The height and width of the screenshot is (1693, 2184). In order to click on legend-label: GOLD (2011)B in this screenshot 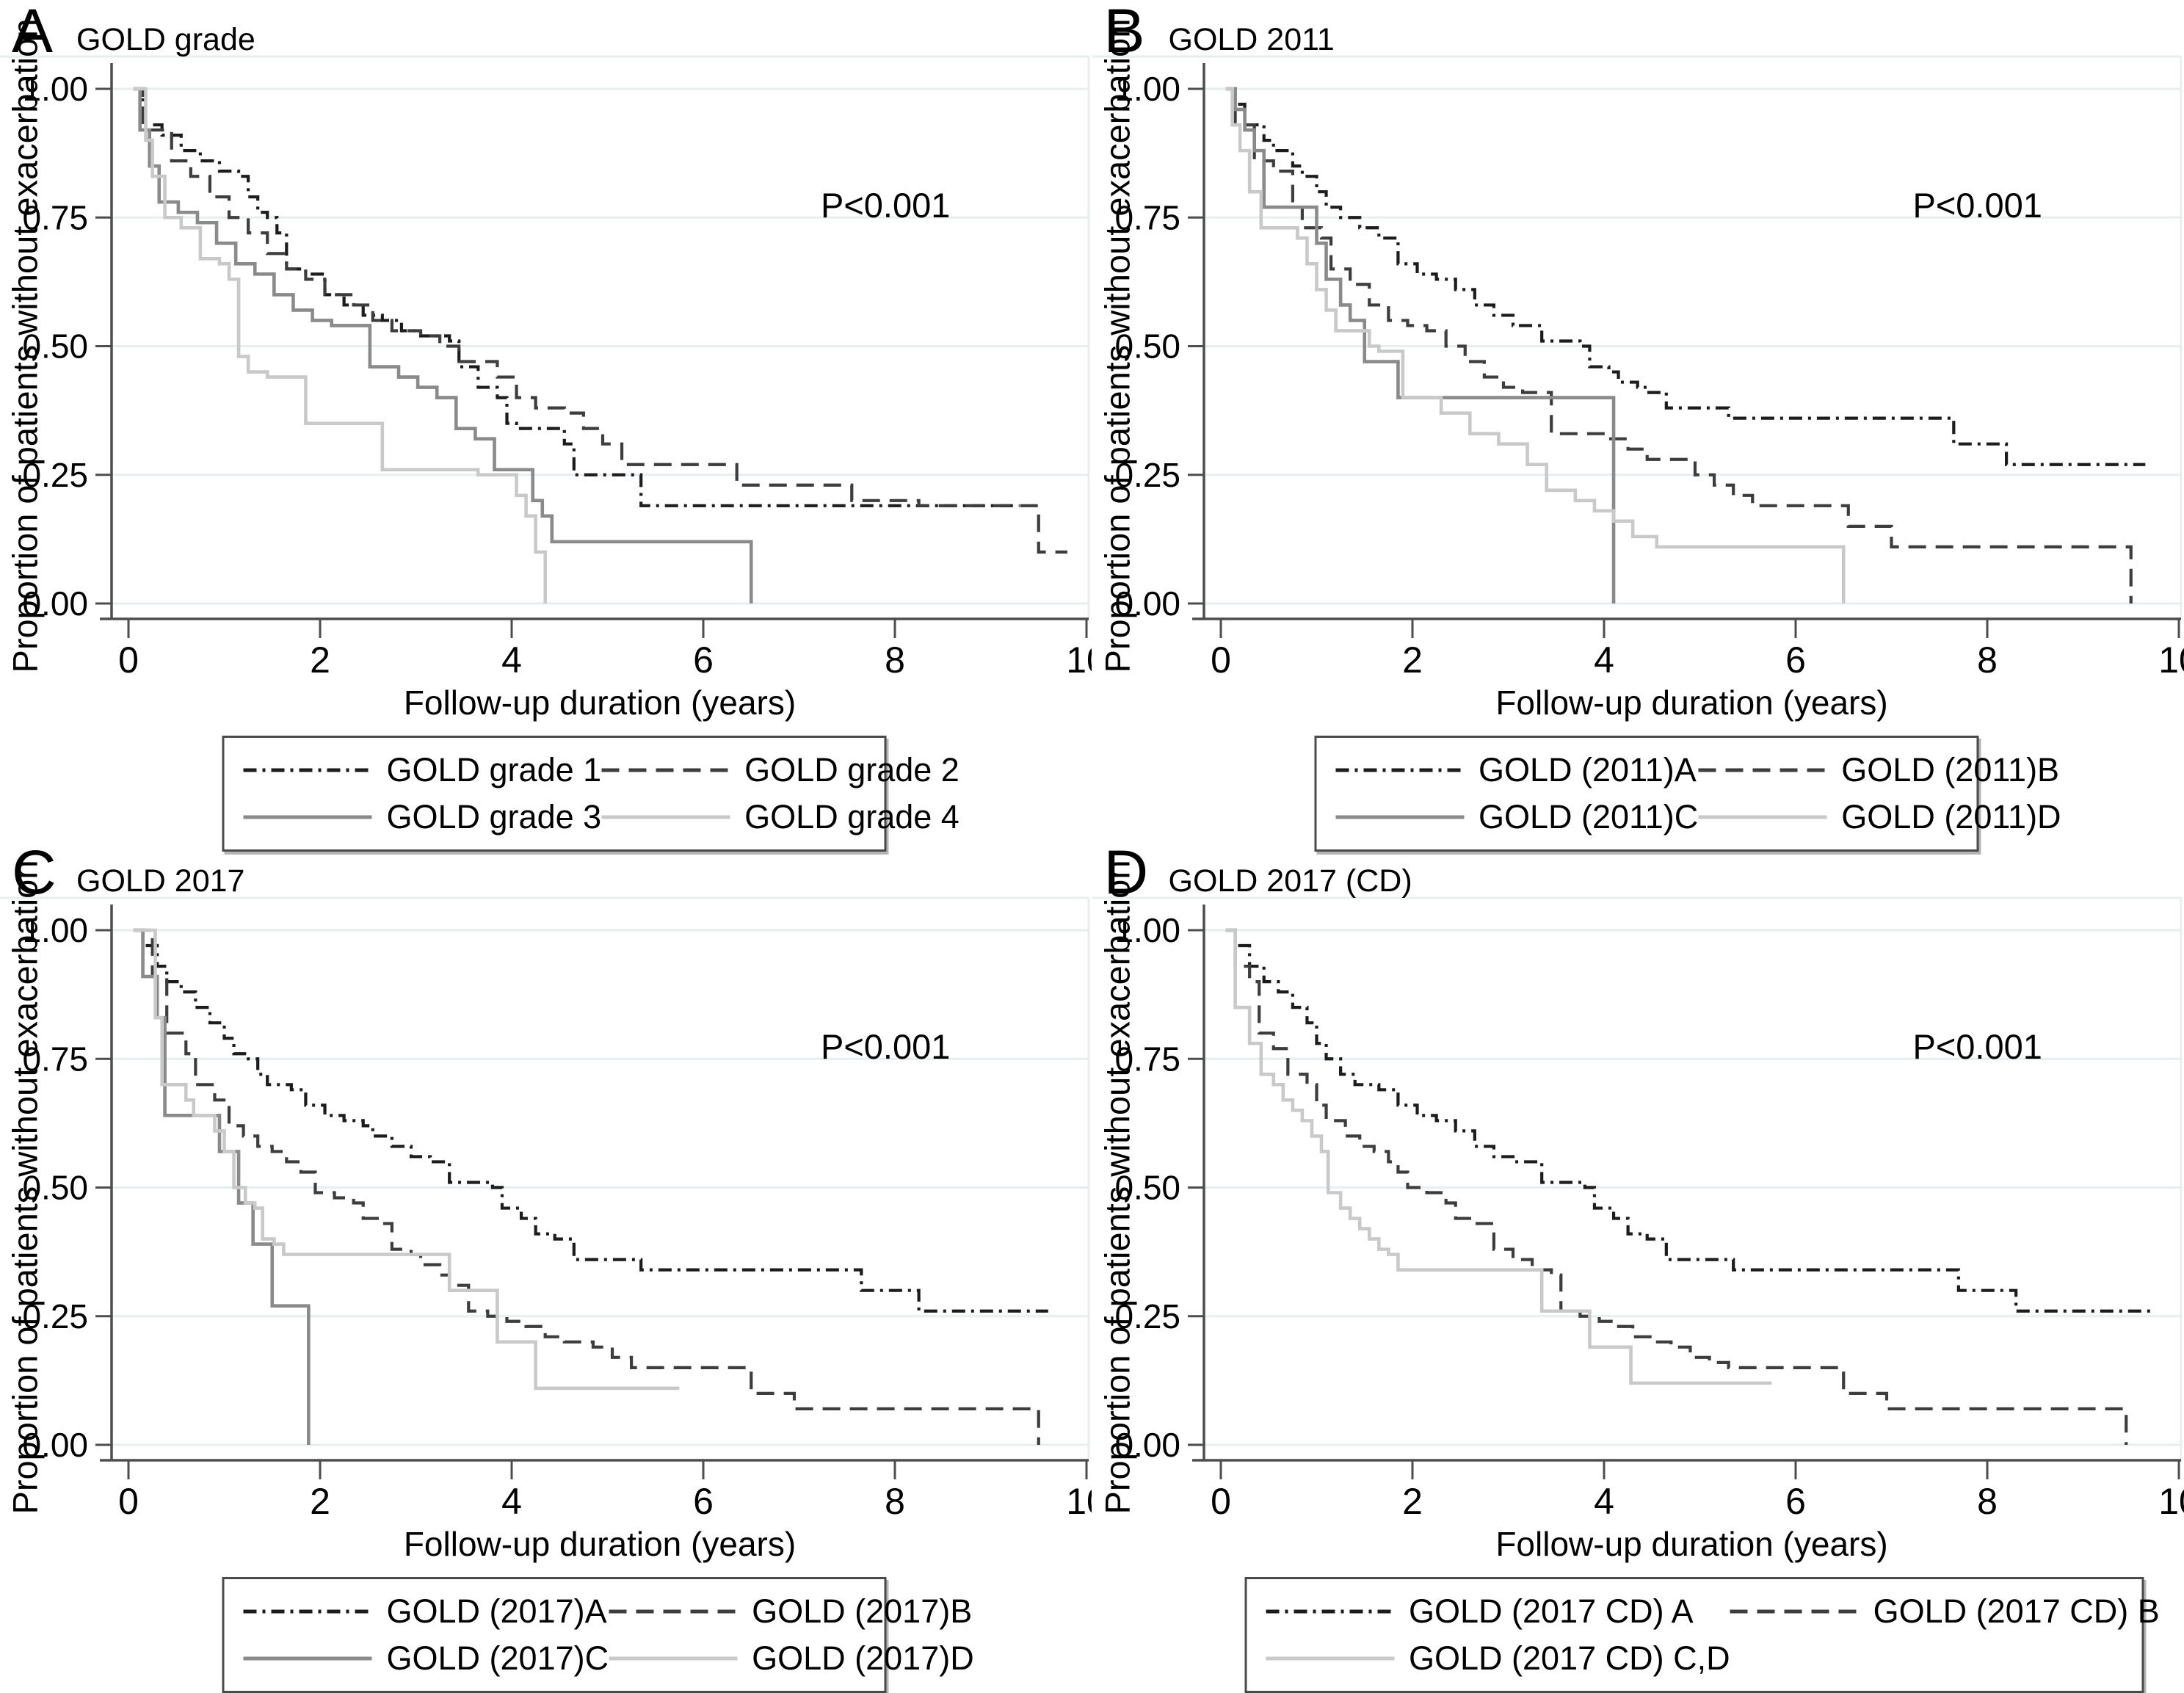, I will do `click(1950, 770)`.